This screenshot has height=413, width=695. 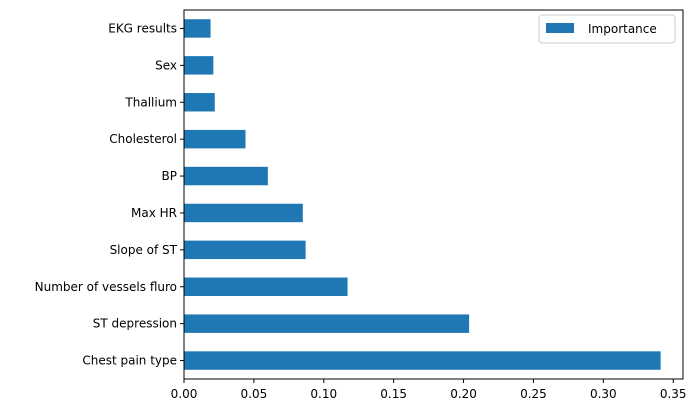 What do you see at coordinates (169, 176) in the screenshot?
I see `y-tick-label: BP` at bounding box center [169, 176].